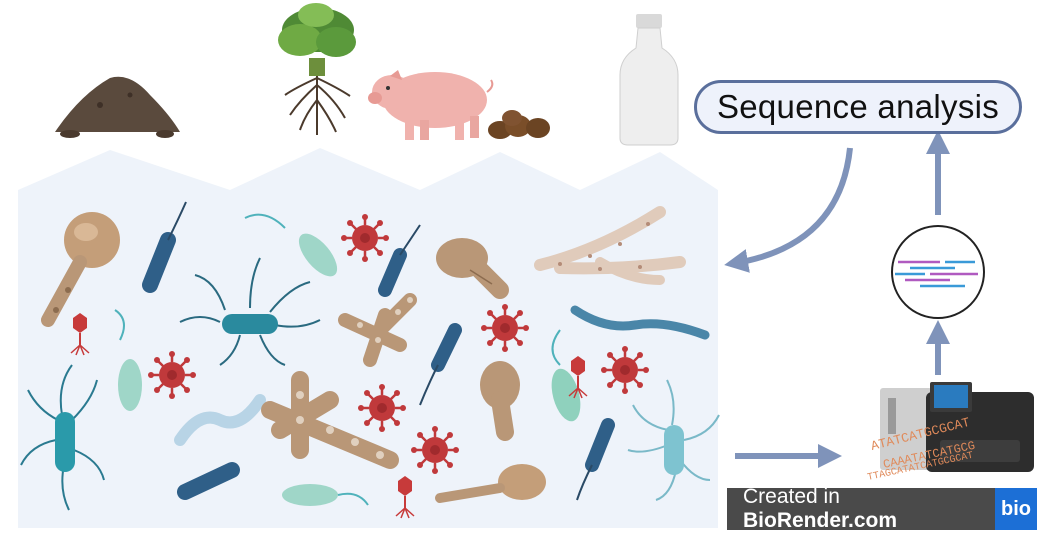 The height and width of the screenshot is (533, 1037). What do you see at coordinates (858, 107) in the screenshot?
I see `sequence-analysis-label: Sequence analysis` at bounding box center [858, 107].